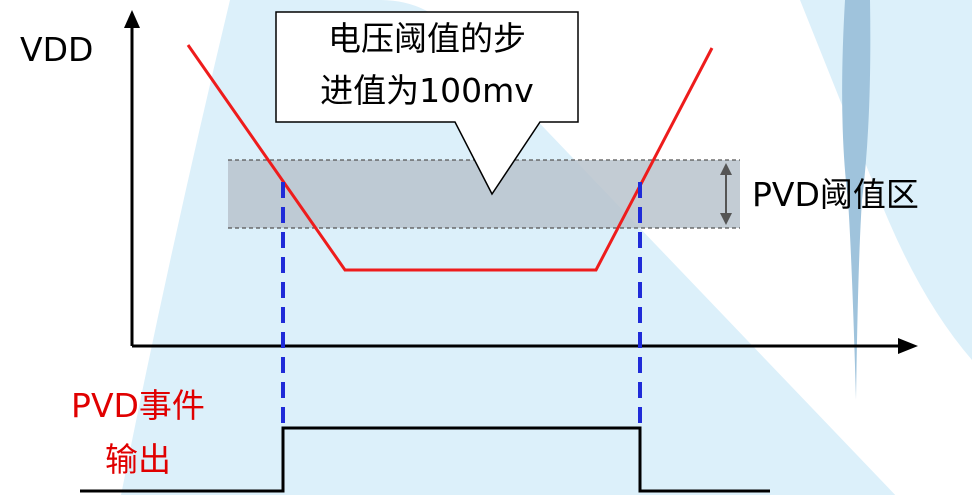 The height and width of the screenshot is (495, 972). I want to click on y-axis-arrow, so click(132, 19).